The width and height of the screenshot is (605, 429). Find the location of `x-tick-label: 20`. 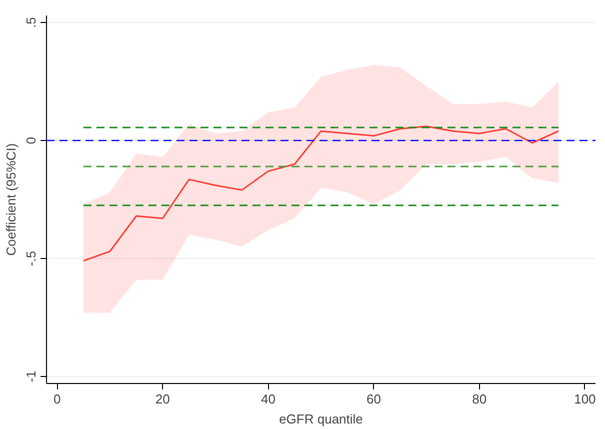

x-tick-label: 20 is located at coordinates (162, 399).